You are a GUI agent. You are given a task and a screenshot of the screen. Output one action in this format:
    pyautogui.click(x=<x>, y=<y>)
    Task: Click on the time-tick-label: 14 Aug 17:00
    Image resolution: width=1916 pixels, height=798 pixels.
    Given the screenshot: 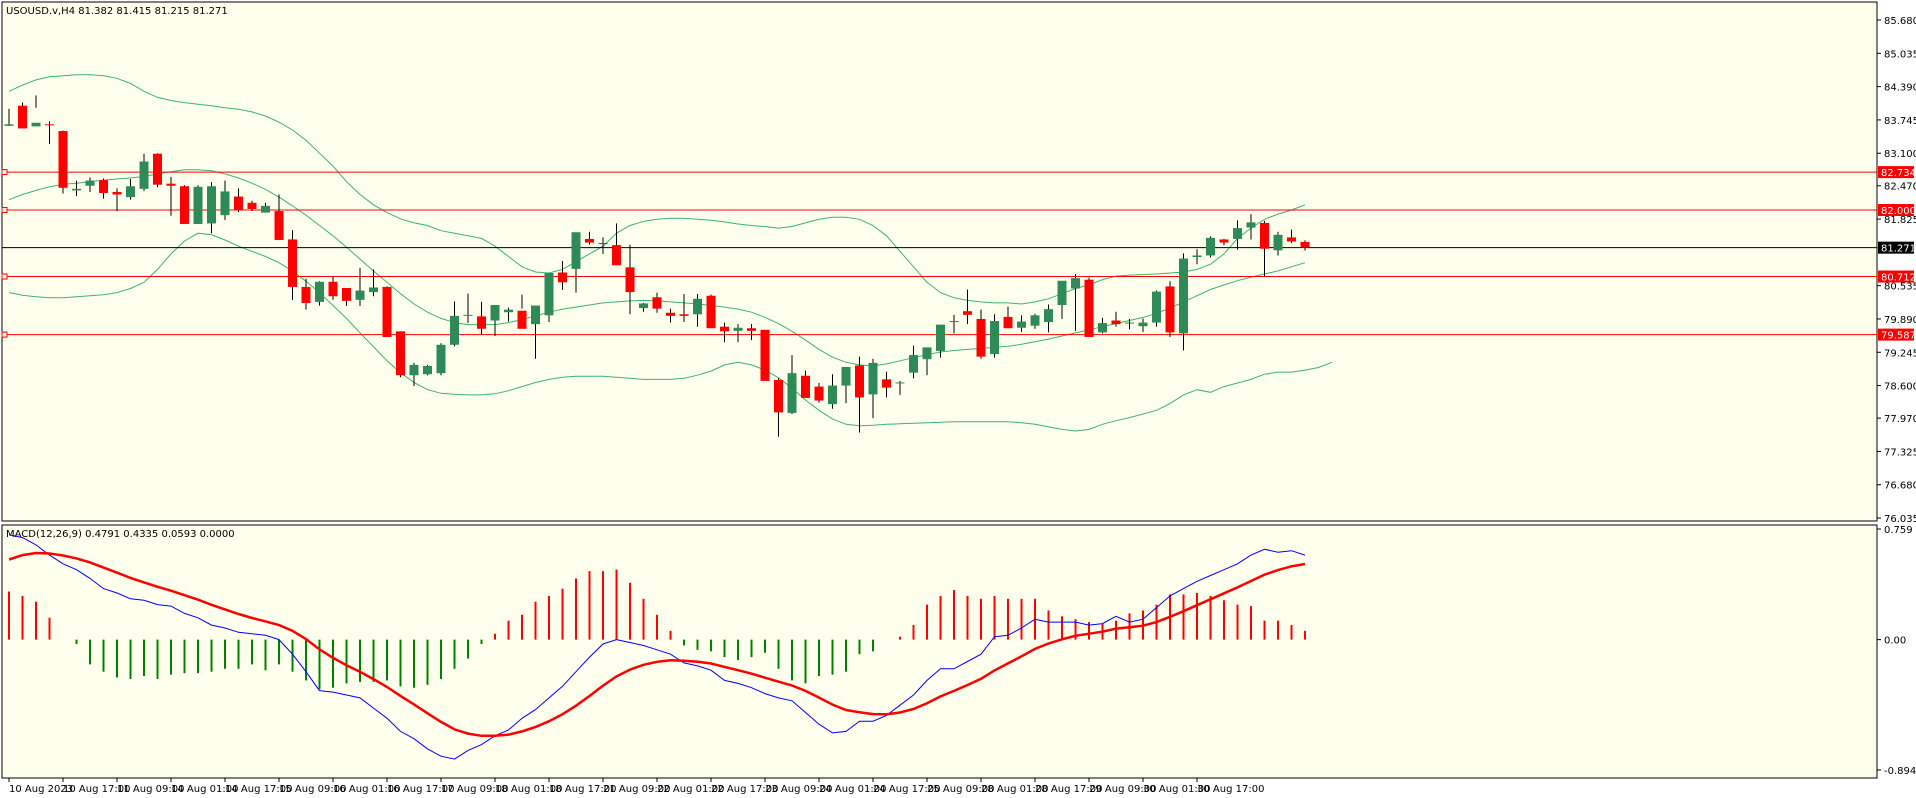 What is the action you would take?
    pyautogui.click(x=258, y=789)
    